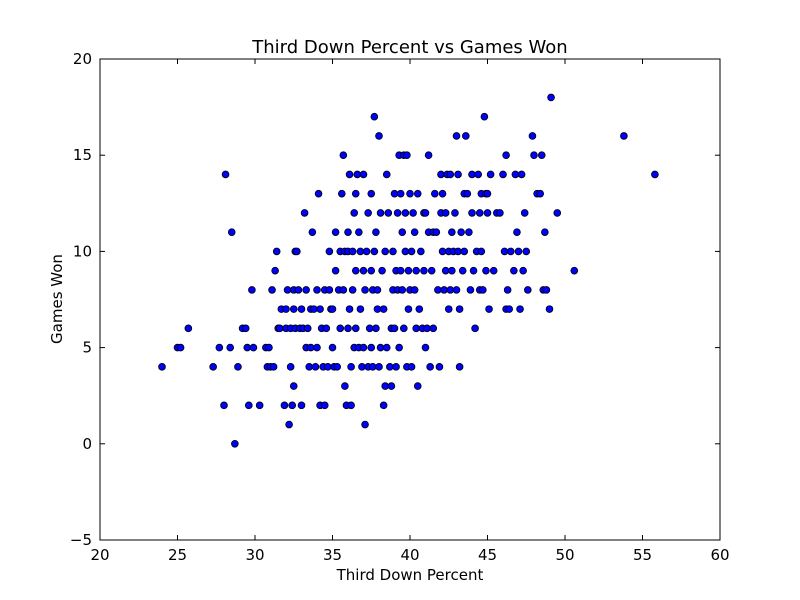 This screenshot has width=800, height=600. Describe the element at coordinates (254, 555) in the screenshot. I see `x-tick-label: 30` at that location.